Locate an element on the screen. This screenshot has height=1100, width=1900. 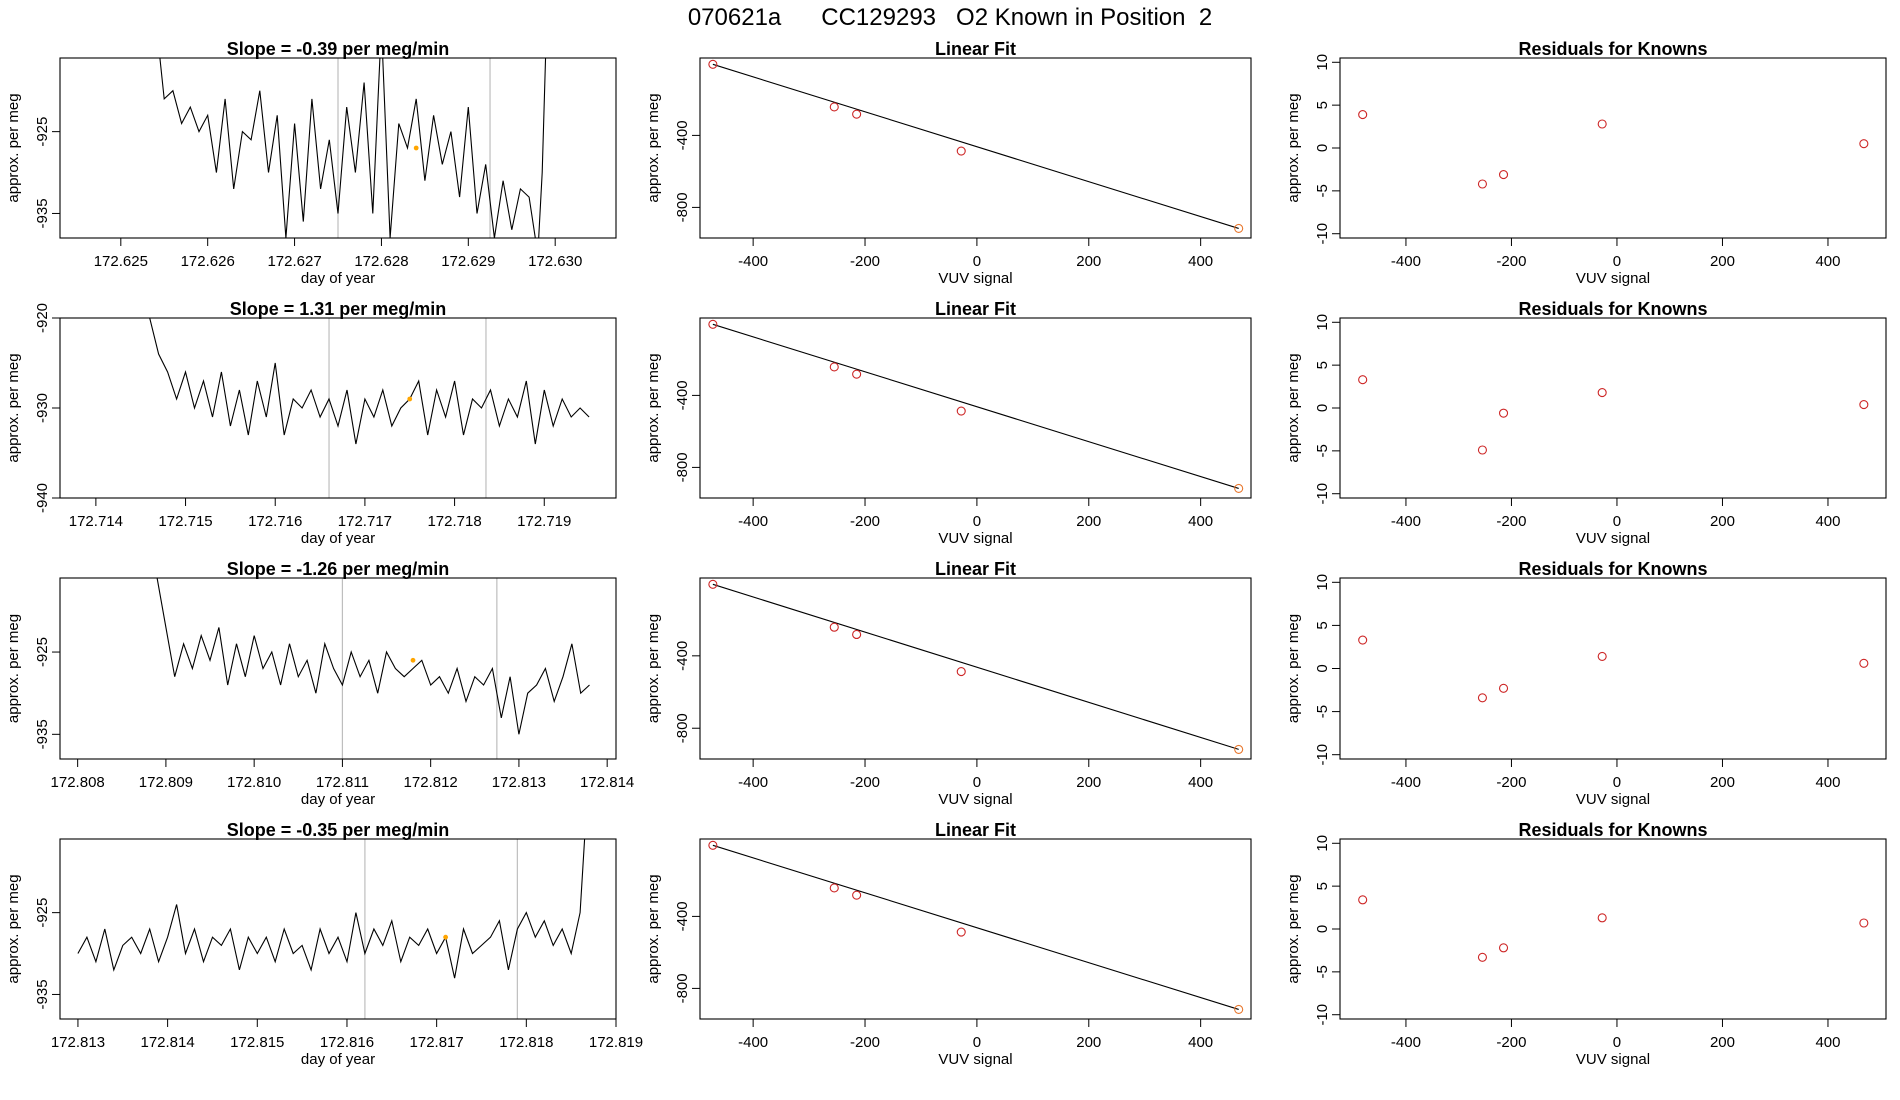
y-tick-label: -925 is located at coordinates (42, 652).